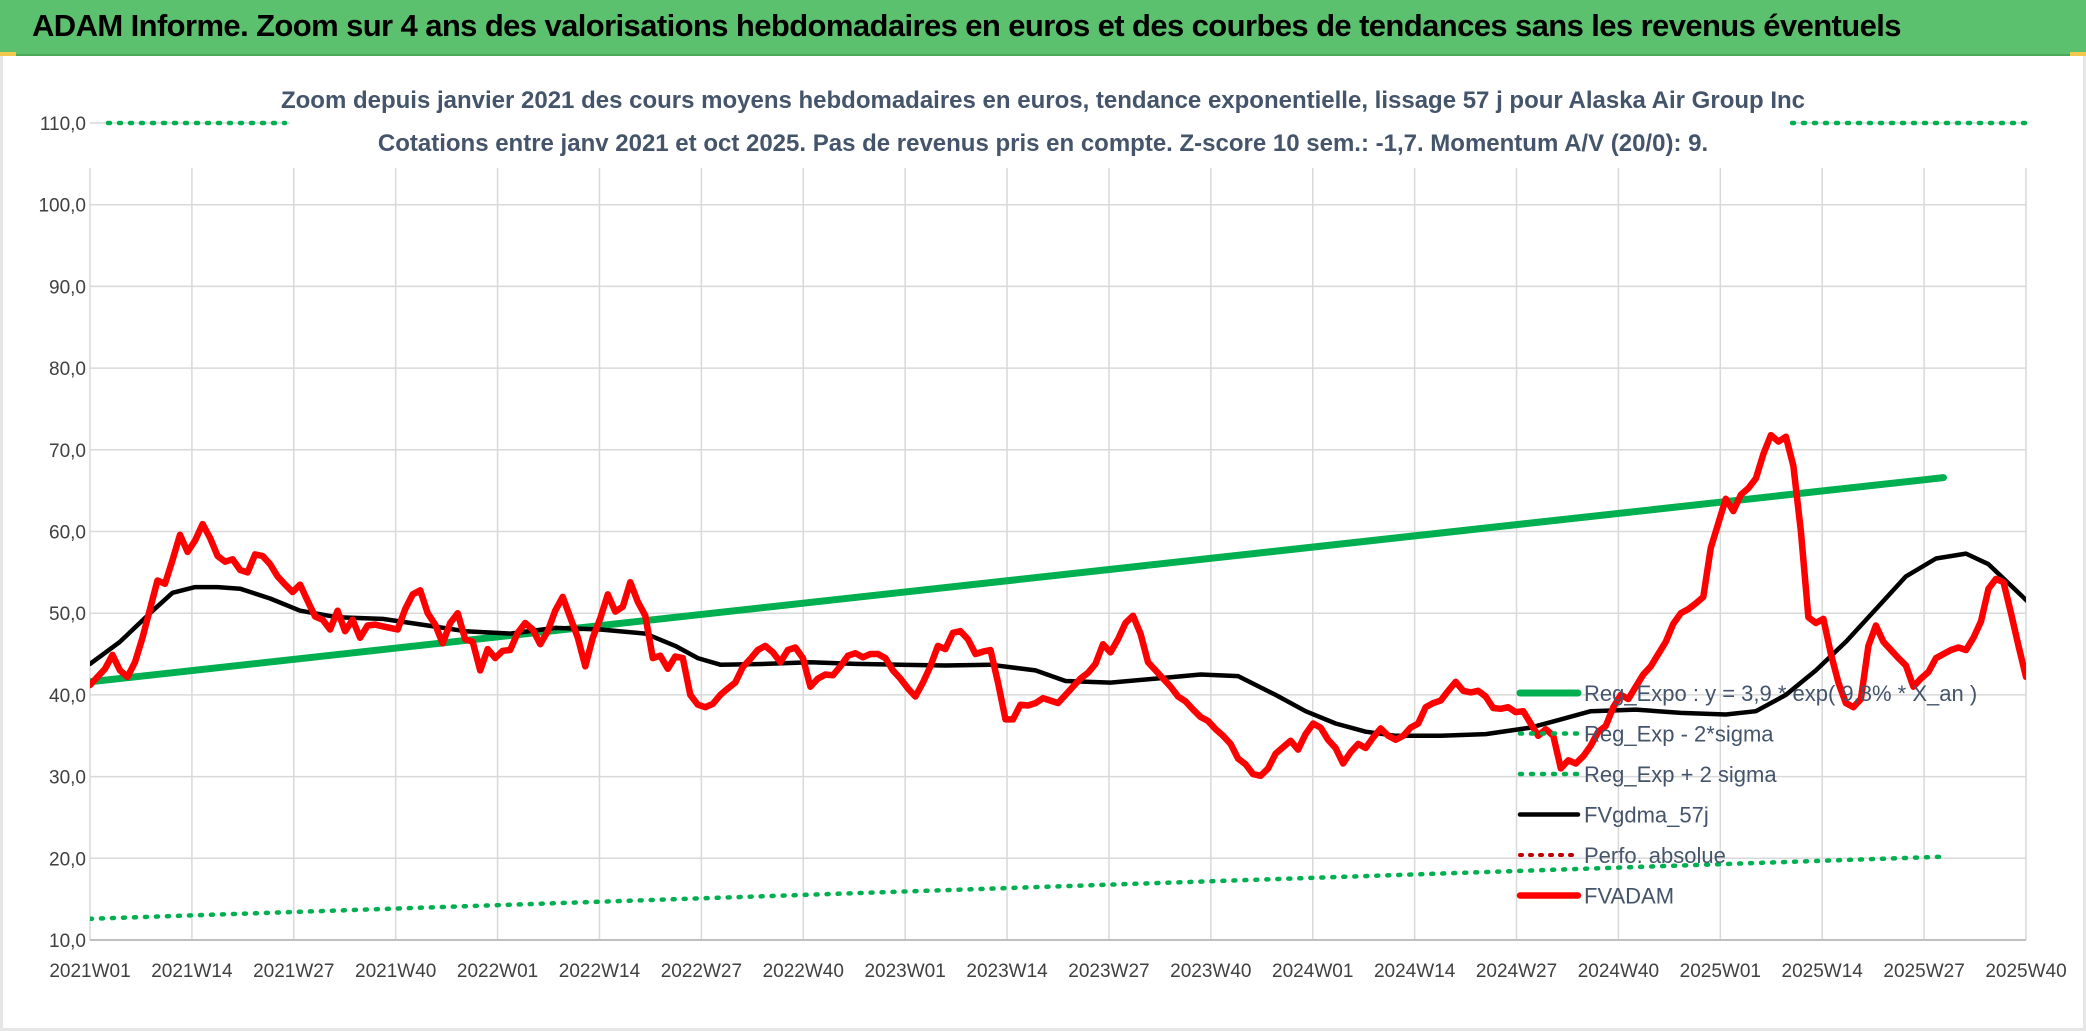  What do you see at coordinates (1823, 971) in the screenshot?
I see `x-tick-label: 2025W14` at bounding box center [1823, 971].